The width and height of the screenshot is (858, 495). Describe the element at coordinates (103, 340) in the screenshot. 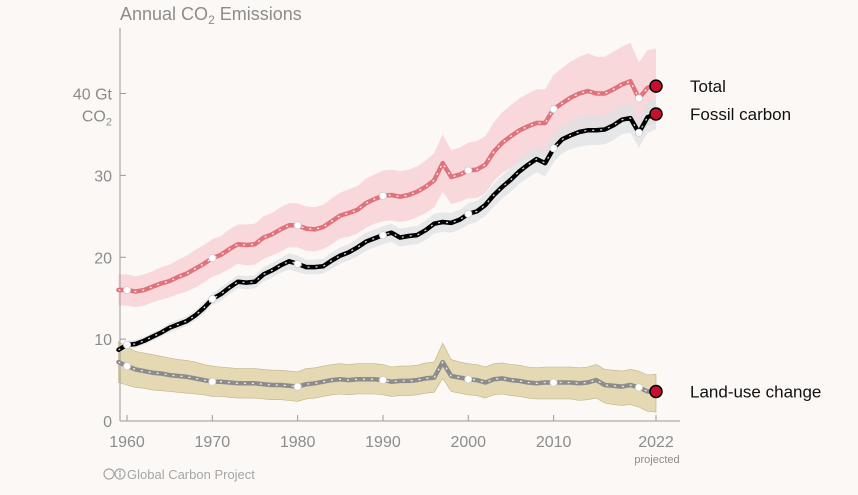

I see `y-tick-label: 10` at that location.